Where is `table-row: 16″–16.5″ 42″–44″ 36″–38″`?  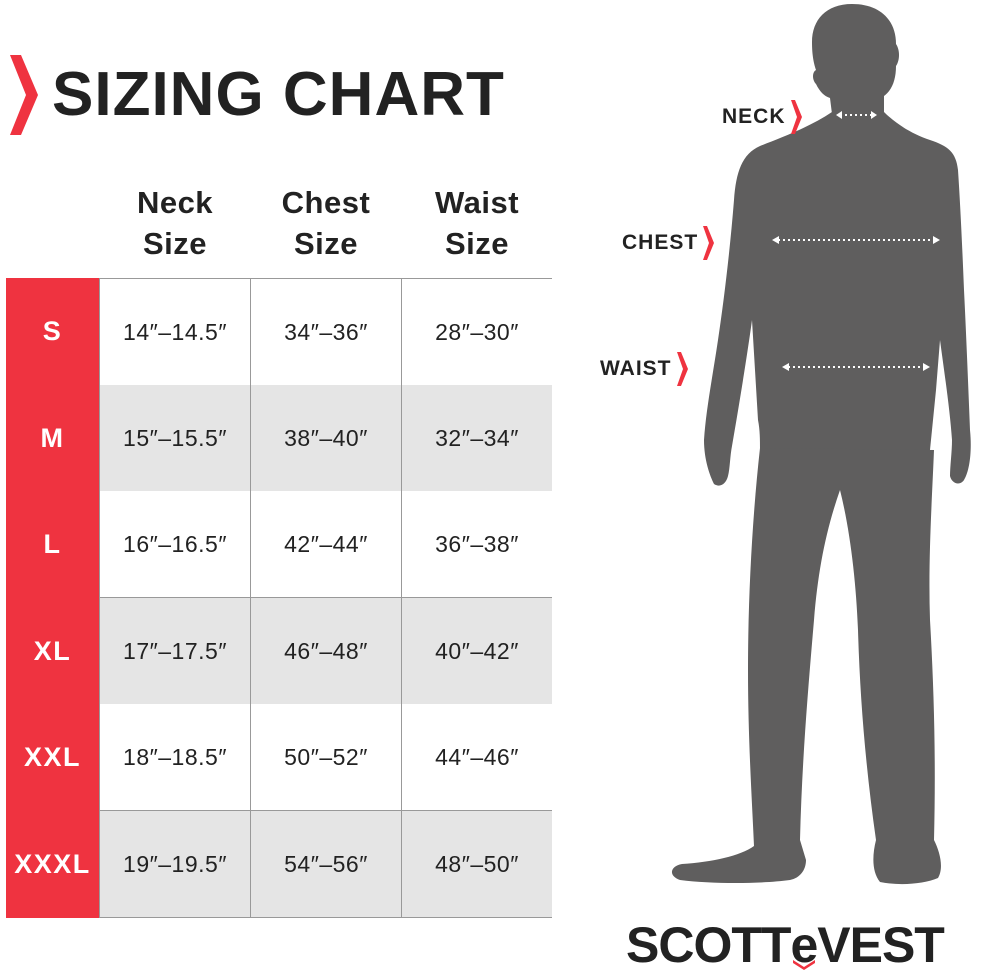 table-row: 16″–16.5″ 42″–44″ 36″–38″ is located at coordinates (325, 544).